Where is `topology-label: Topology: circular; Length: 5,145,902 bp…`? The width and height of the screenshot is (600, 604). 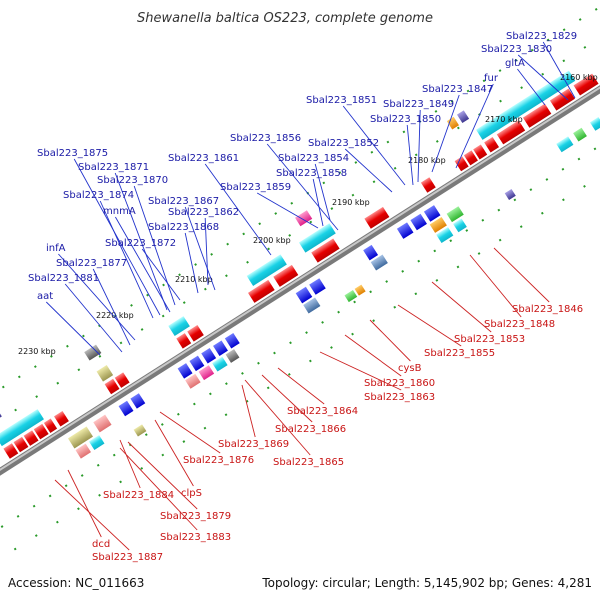
topology-label: Topology: circular; Length: 5,145,902 bp… is located at coordinates (426, 583).